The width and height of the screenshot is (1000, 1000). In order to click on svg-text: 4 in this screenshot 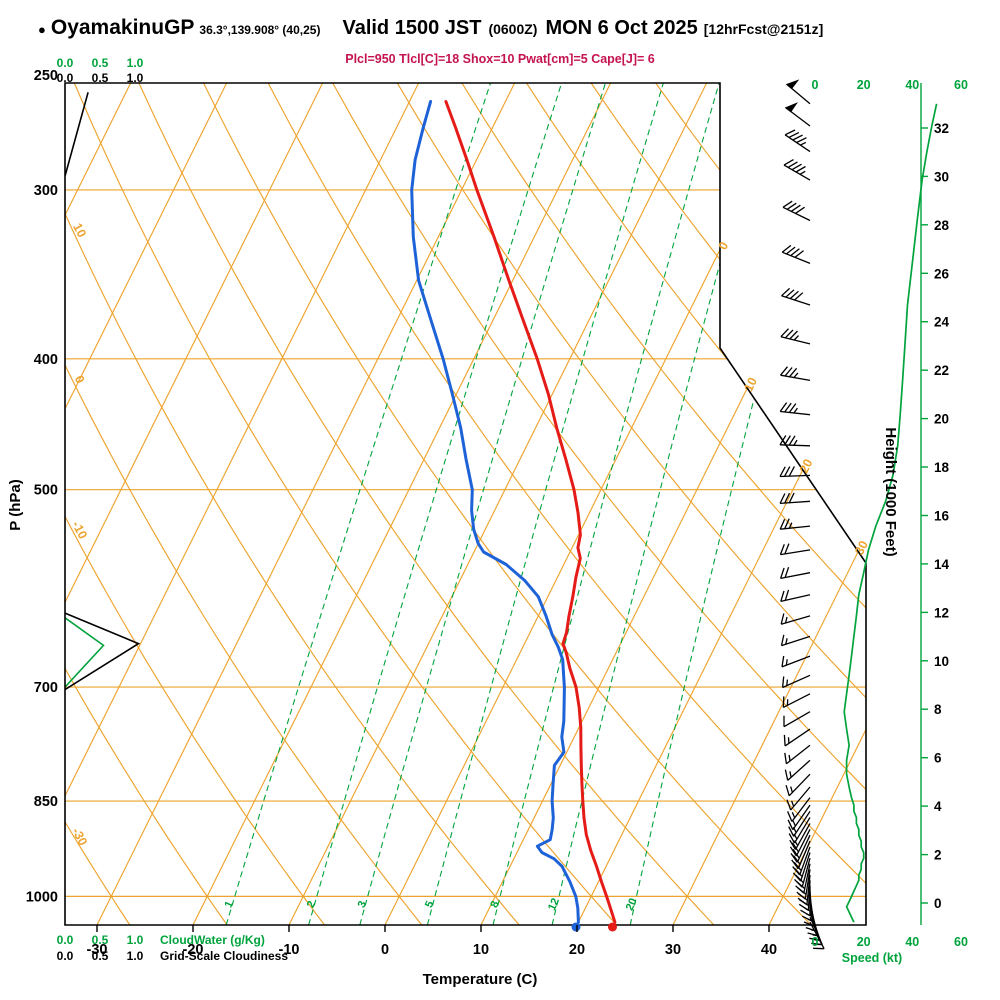, I will do `click(938, 806)`.